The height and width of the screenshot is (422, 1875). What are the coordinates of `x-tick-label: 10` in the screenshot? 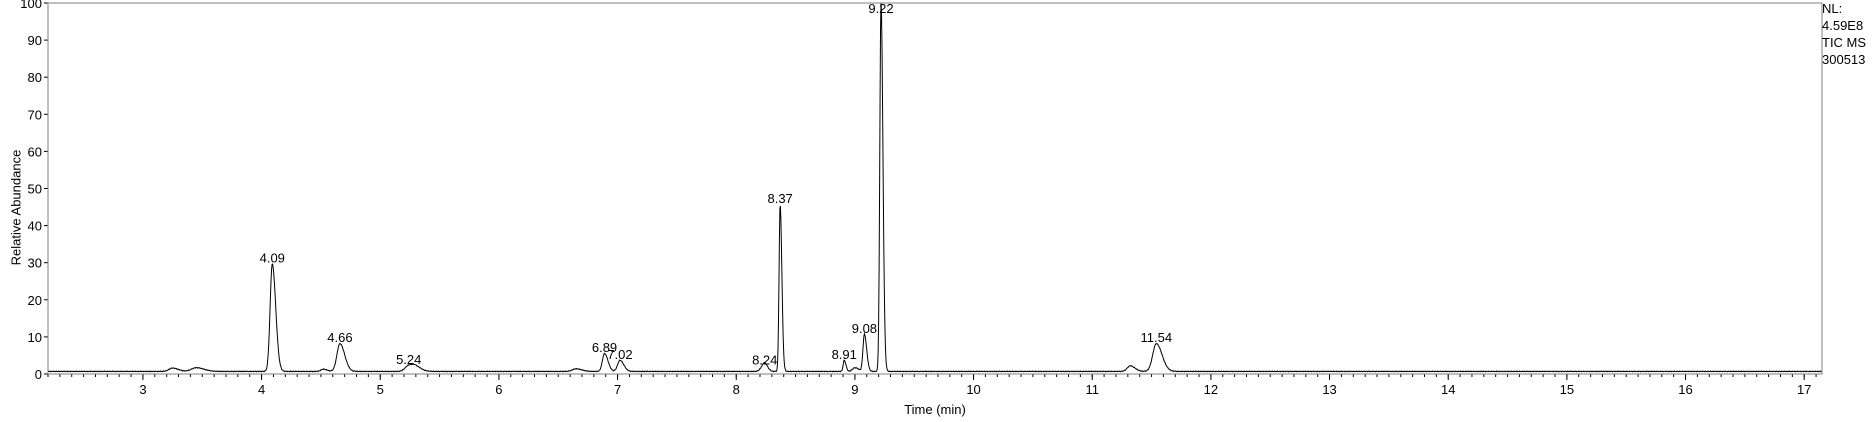 It's located at (973, 389).